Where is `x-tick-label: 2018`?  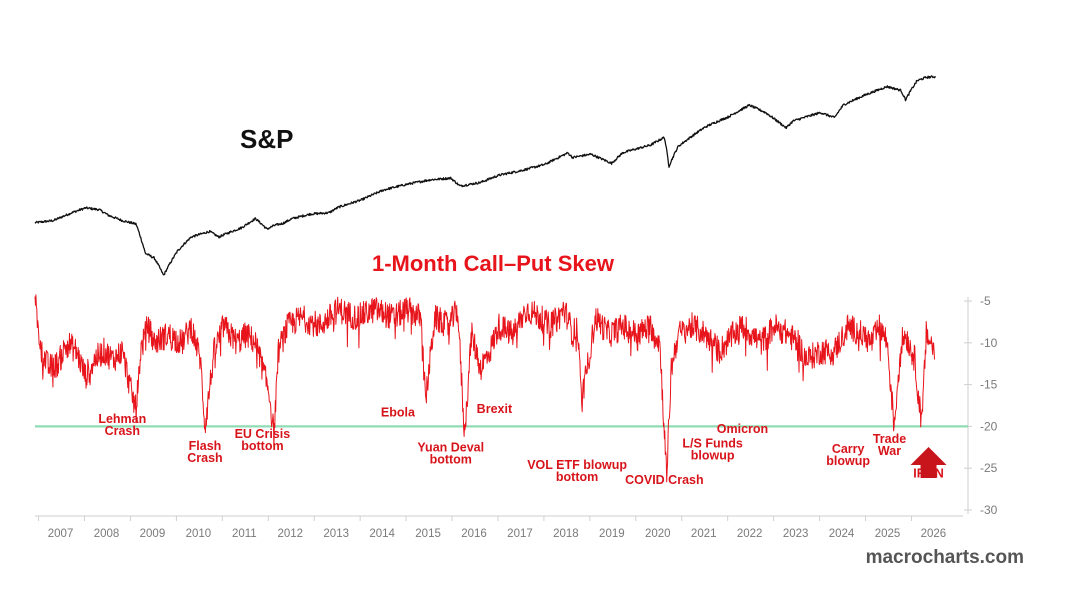
x-tick-label: 2018 is located at coordinates (566, 534).